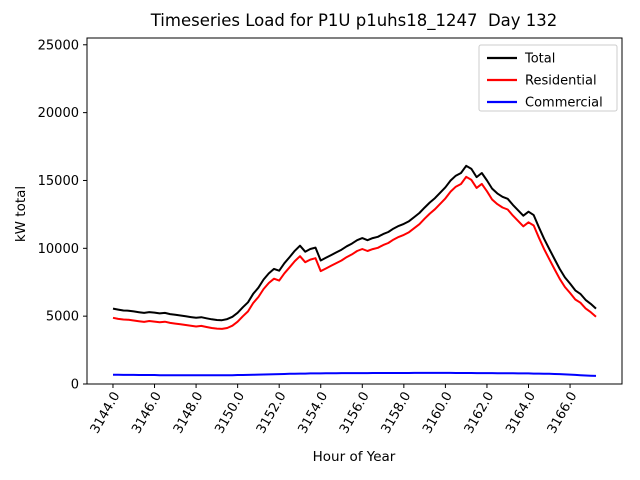 This screenshot has height=480, width=640. What do you see at coordinates (564, 103) in the screenshot?
I see `legend-label-commercial: Commercial` at bounding box center [564, 103].